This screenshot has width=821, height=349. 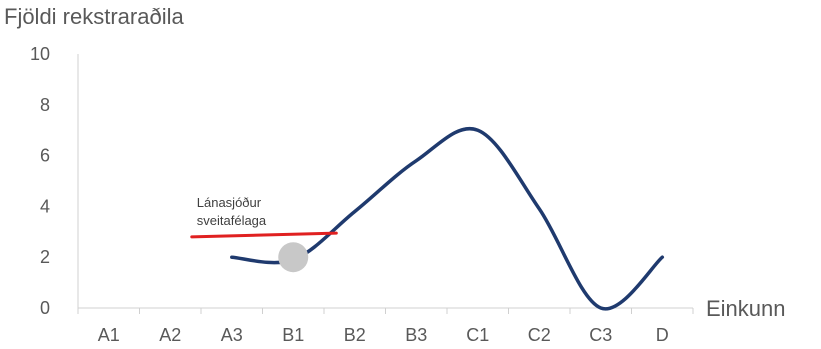 What do you see at coordinates (264, 235) in the screenshot?
I see `reference-line` at bounding box center [264, 235].